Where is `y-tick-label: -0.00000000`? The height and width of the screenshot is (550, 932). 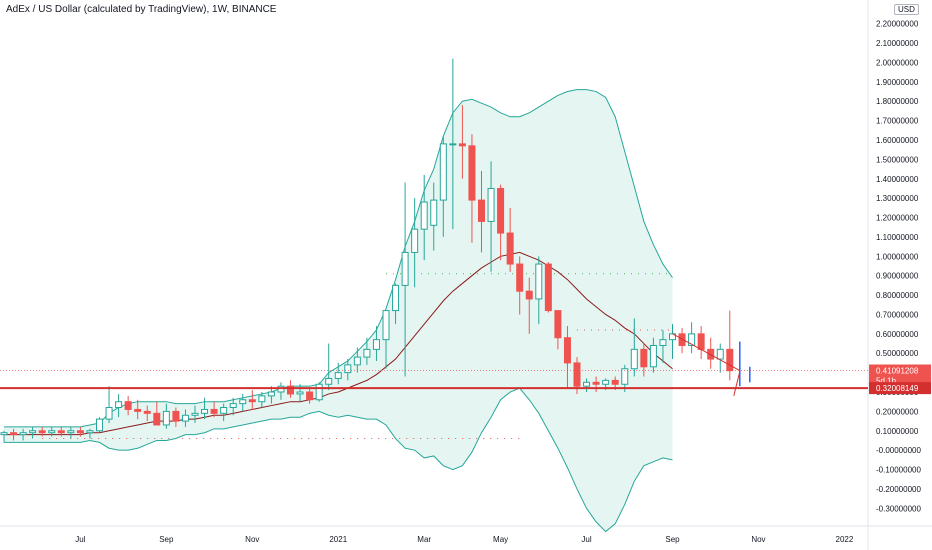 y-tick-label: -0.00000000 is located at coordinates (898, 450).